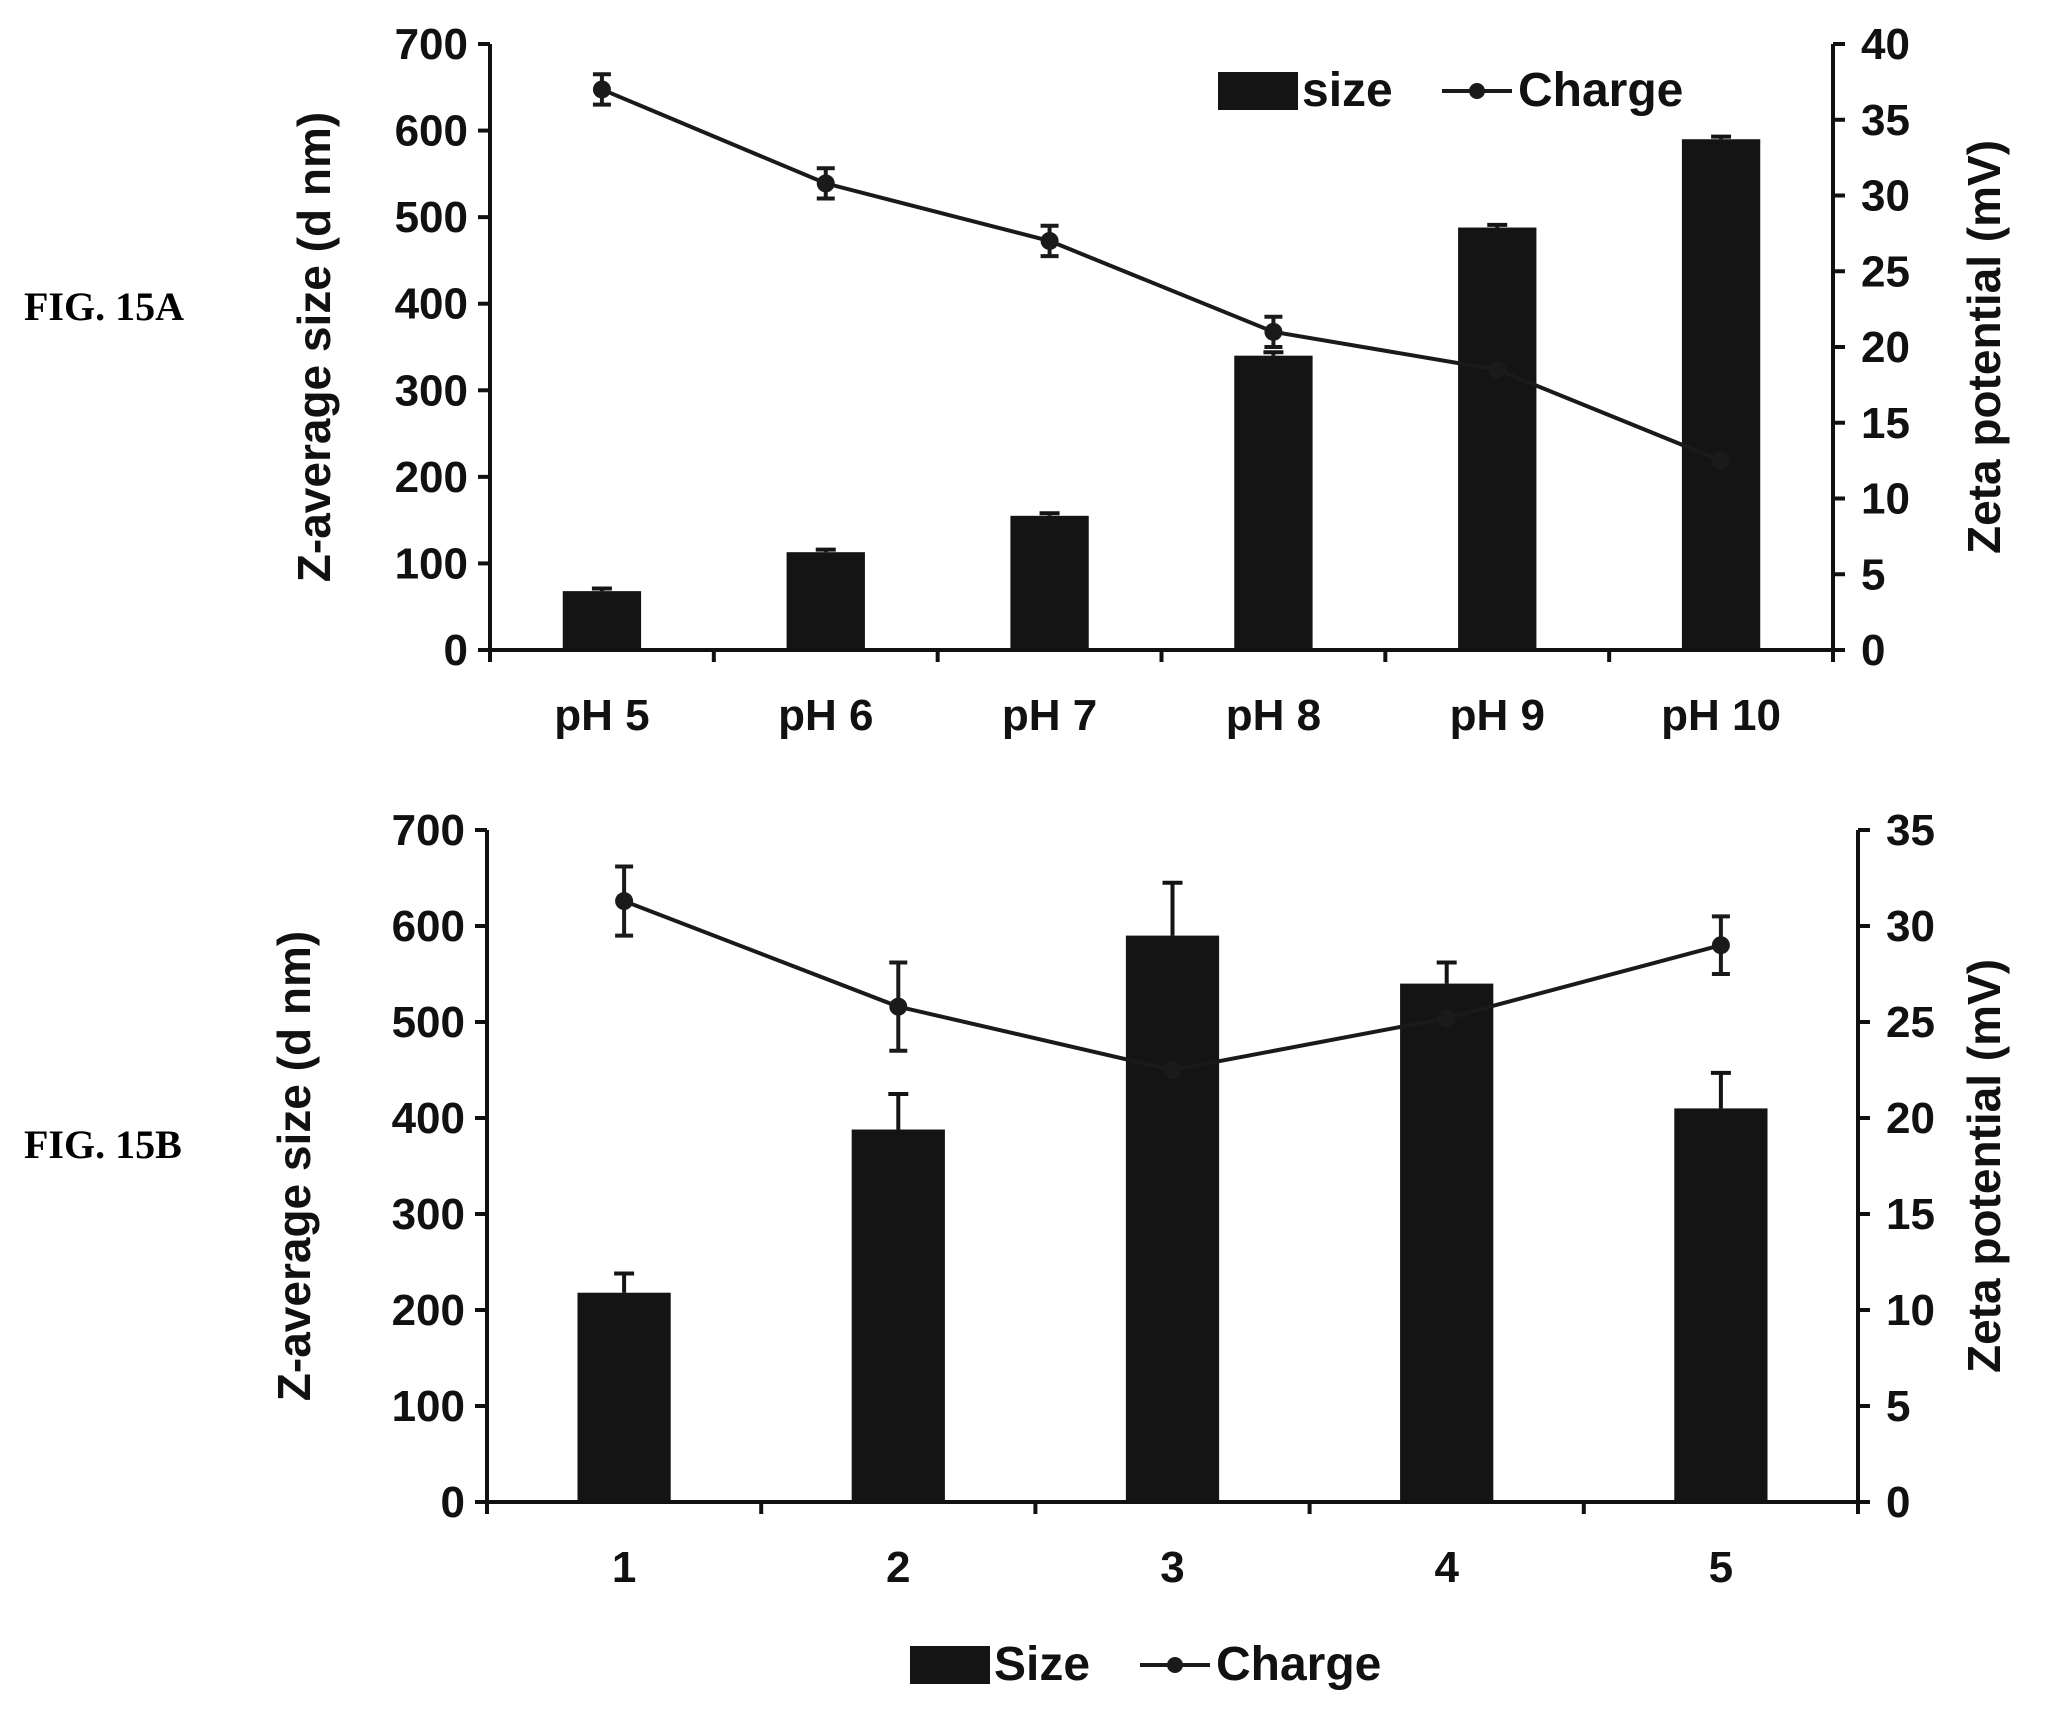 This screenshot has height=1719, width=2047. Describe the element at coordinates (1721, 715) in the screenshot. I see `x-tick-label: pH 10` at that location.